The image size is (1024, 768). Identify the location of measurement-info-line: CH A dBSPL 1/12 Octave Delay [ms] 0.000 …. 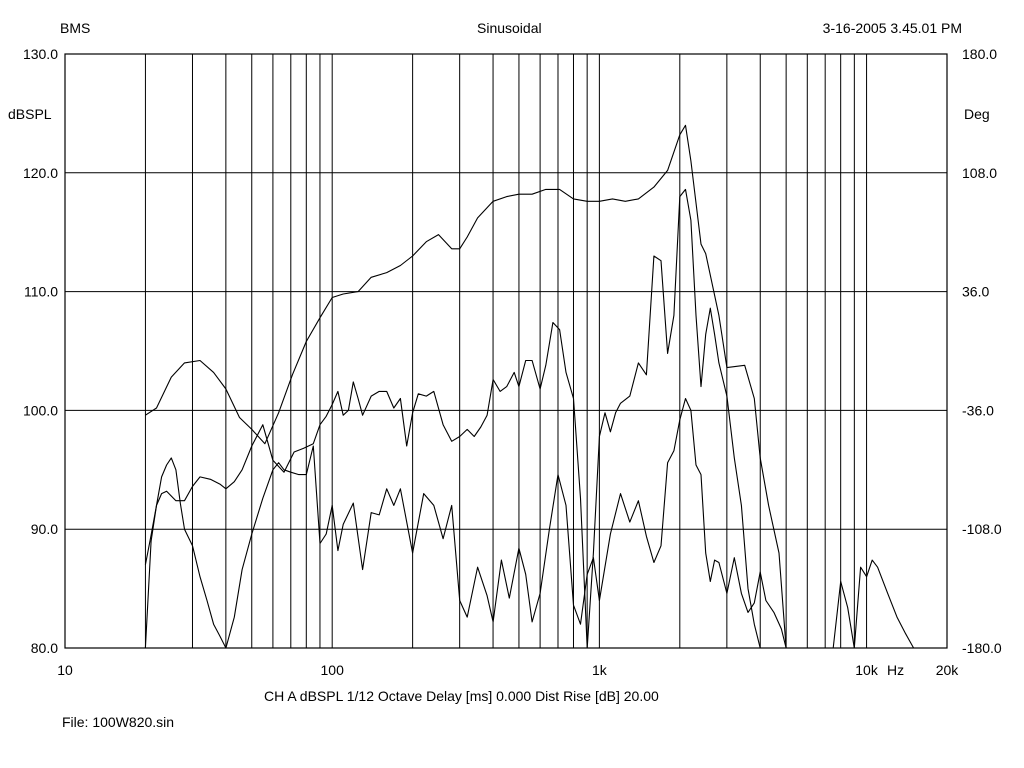
(461, 696).